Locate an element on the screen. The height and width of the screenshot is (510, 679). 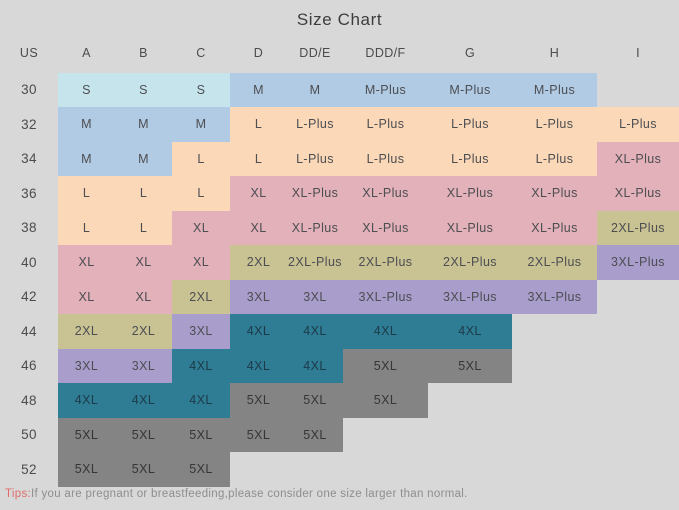
row-label: 30 is located at coordinates (29, 90).